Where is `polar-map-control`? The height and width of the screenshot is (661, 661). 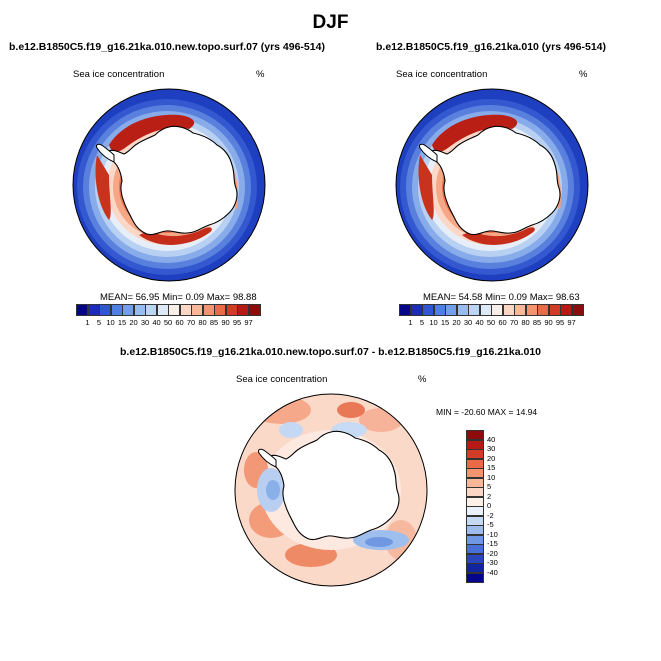 polar-map-control is located at coordinates (492, 185).